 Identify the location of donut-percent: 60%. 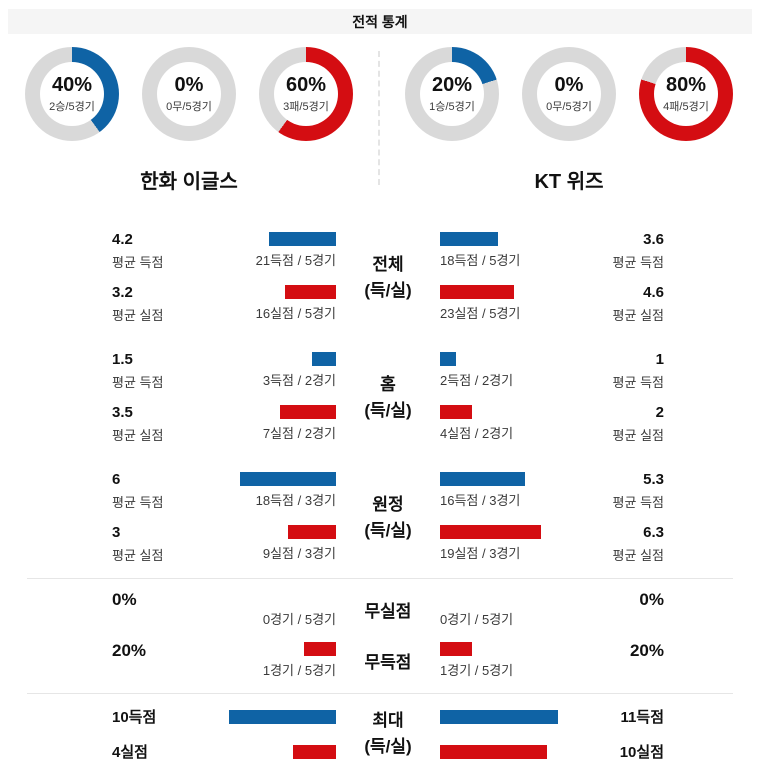
(306, 85).